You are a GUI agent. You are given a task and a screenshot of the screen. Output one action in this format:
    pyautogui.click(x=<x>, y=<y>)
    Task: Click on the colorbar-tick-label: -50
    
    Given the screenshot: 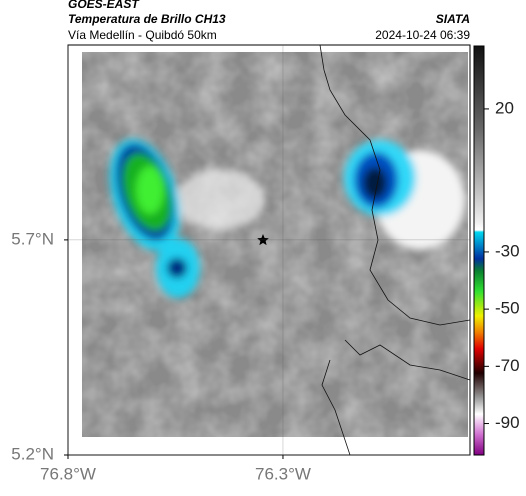 What is the action you would take?
    pyautogui.click(x=507, y=308)
    